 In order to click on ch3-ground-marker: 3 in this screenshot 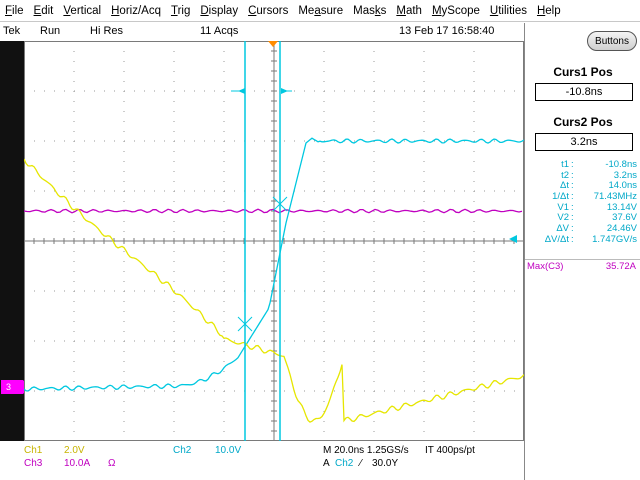, I will do `click(15, 387)`.